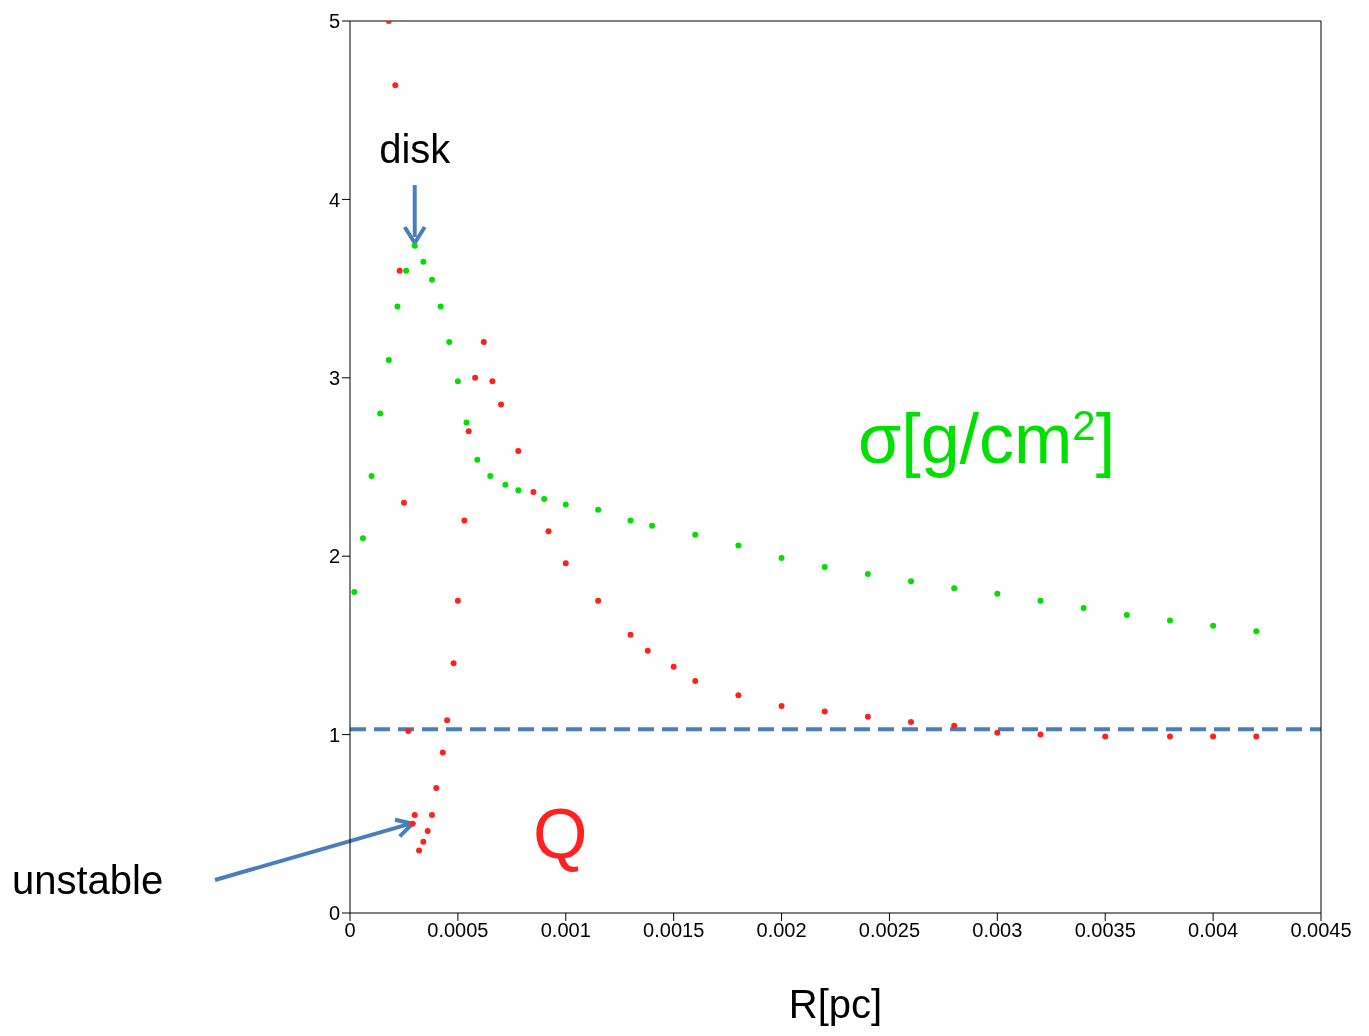 This screenshot has height=1036, width=1369. I want to click on x-axis-title: R[pc], so click(835, 1004).